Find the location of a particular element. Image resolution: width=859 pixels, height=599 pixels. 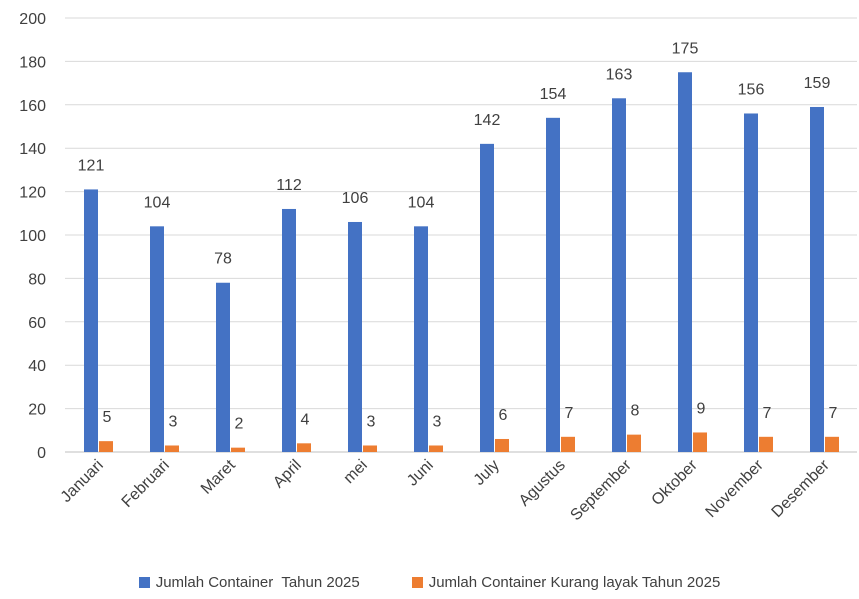

data-label-series-1: 154 is located at coordinates (553, 94).